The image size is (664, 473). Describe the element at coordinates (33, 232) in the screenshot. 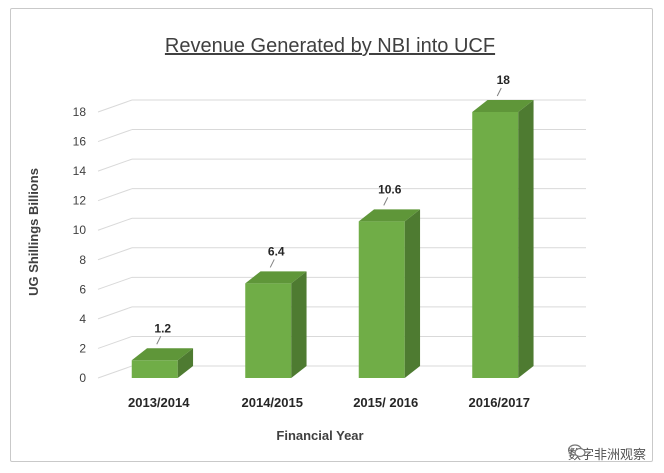

I see `y-axis-title: UG Shillings Billions` at that location.